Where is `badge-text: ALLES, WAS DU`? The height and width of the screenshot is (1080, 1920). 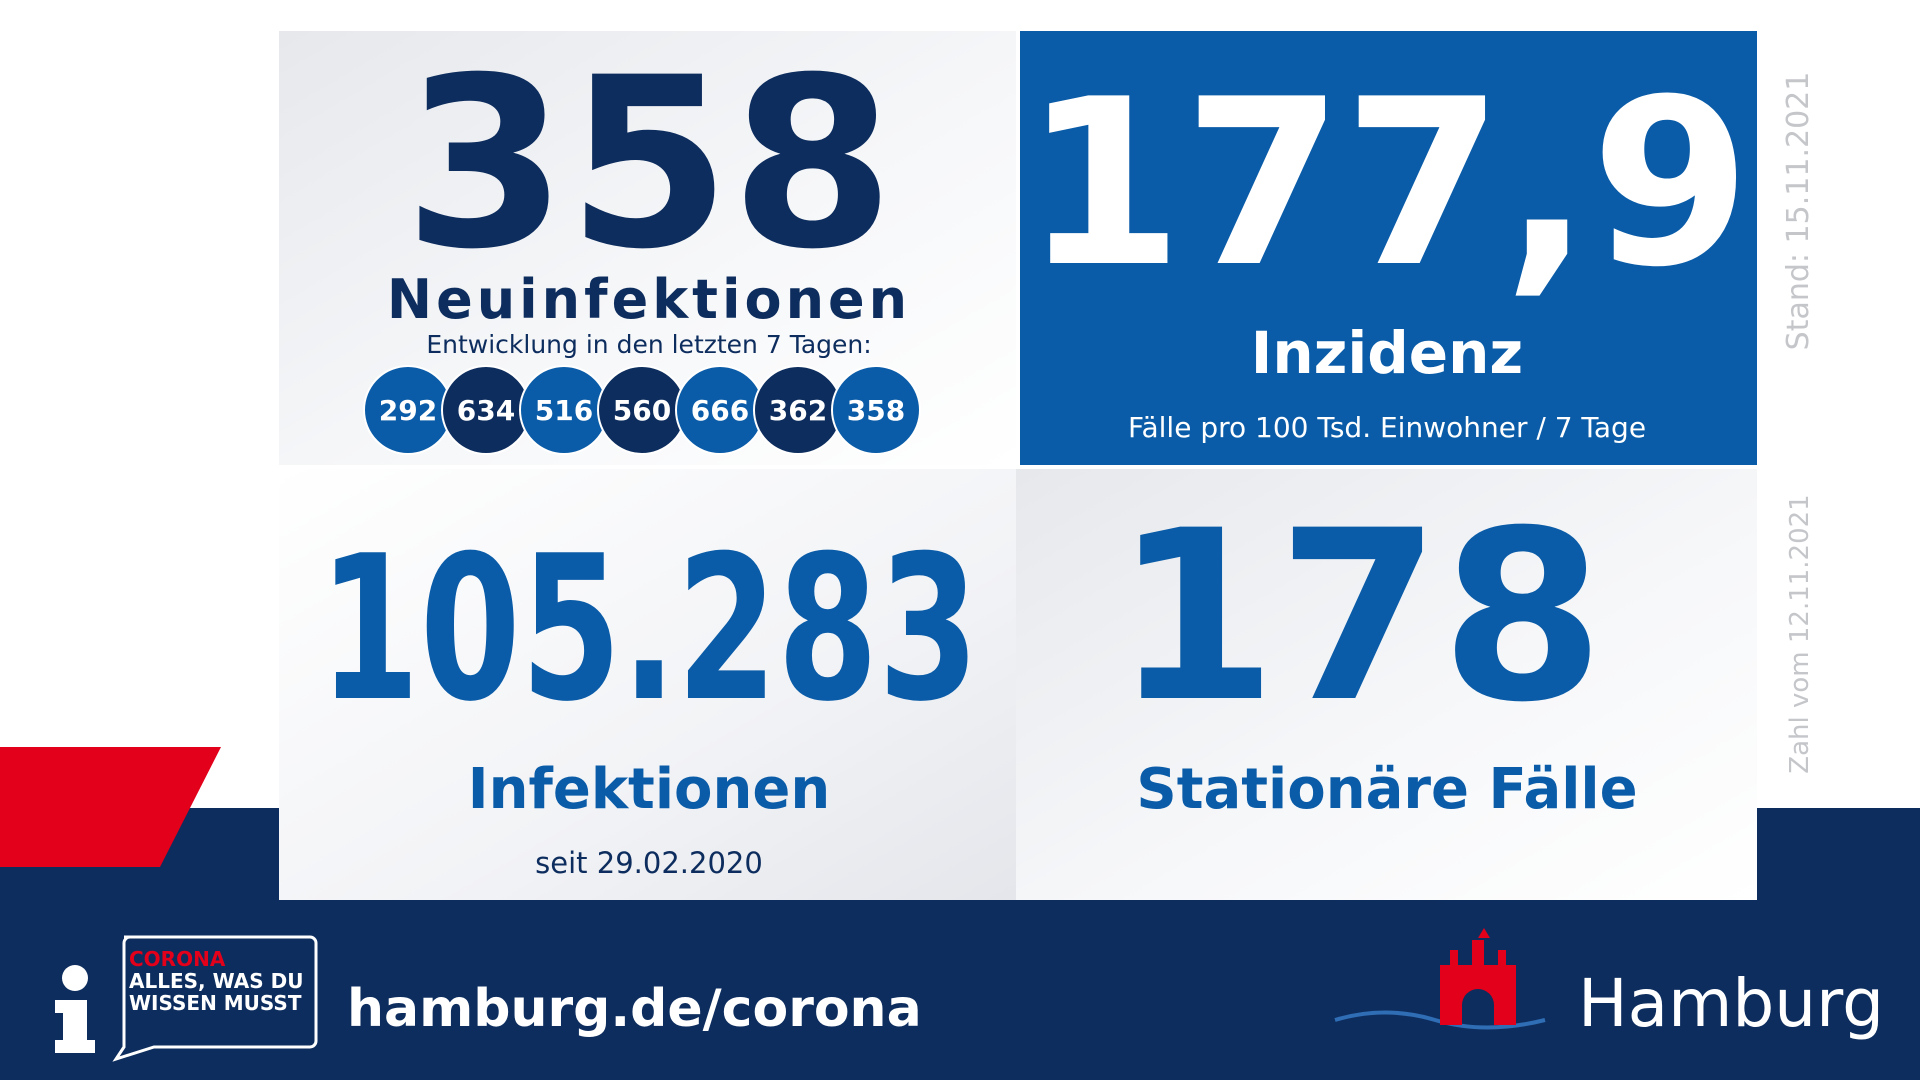 badge-text: ALLES, WAS DU is located at coordinates (216, 981).